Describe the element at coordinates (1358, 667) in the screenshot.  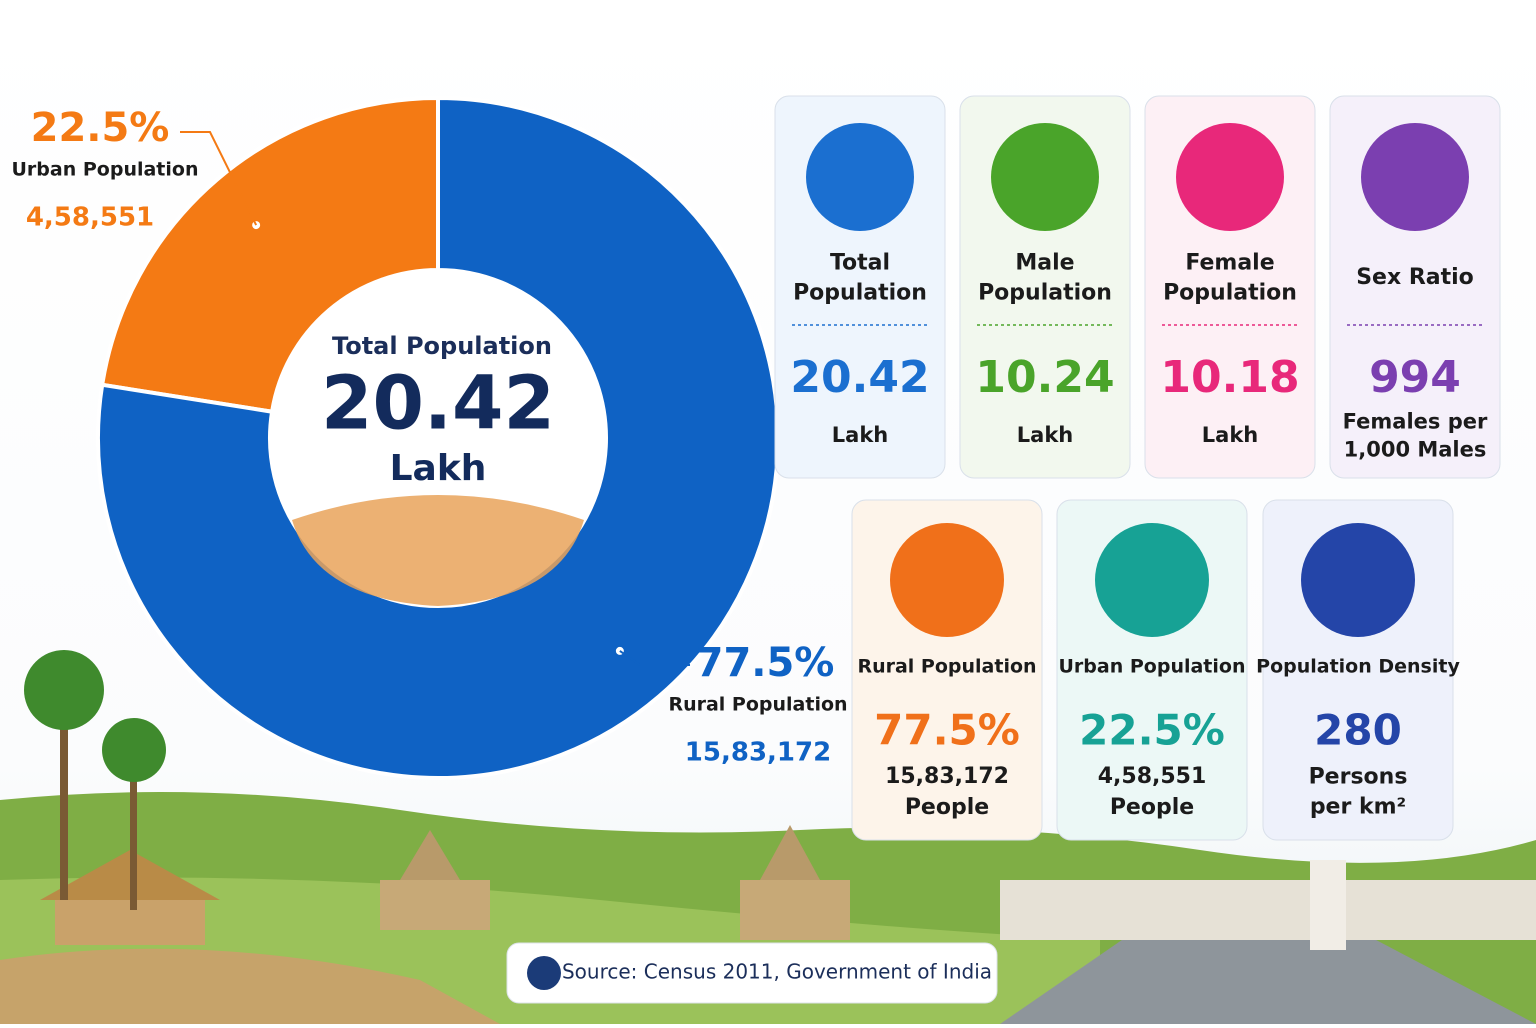
I see `card-title: Population Density` at that location.